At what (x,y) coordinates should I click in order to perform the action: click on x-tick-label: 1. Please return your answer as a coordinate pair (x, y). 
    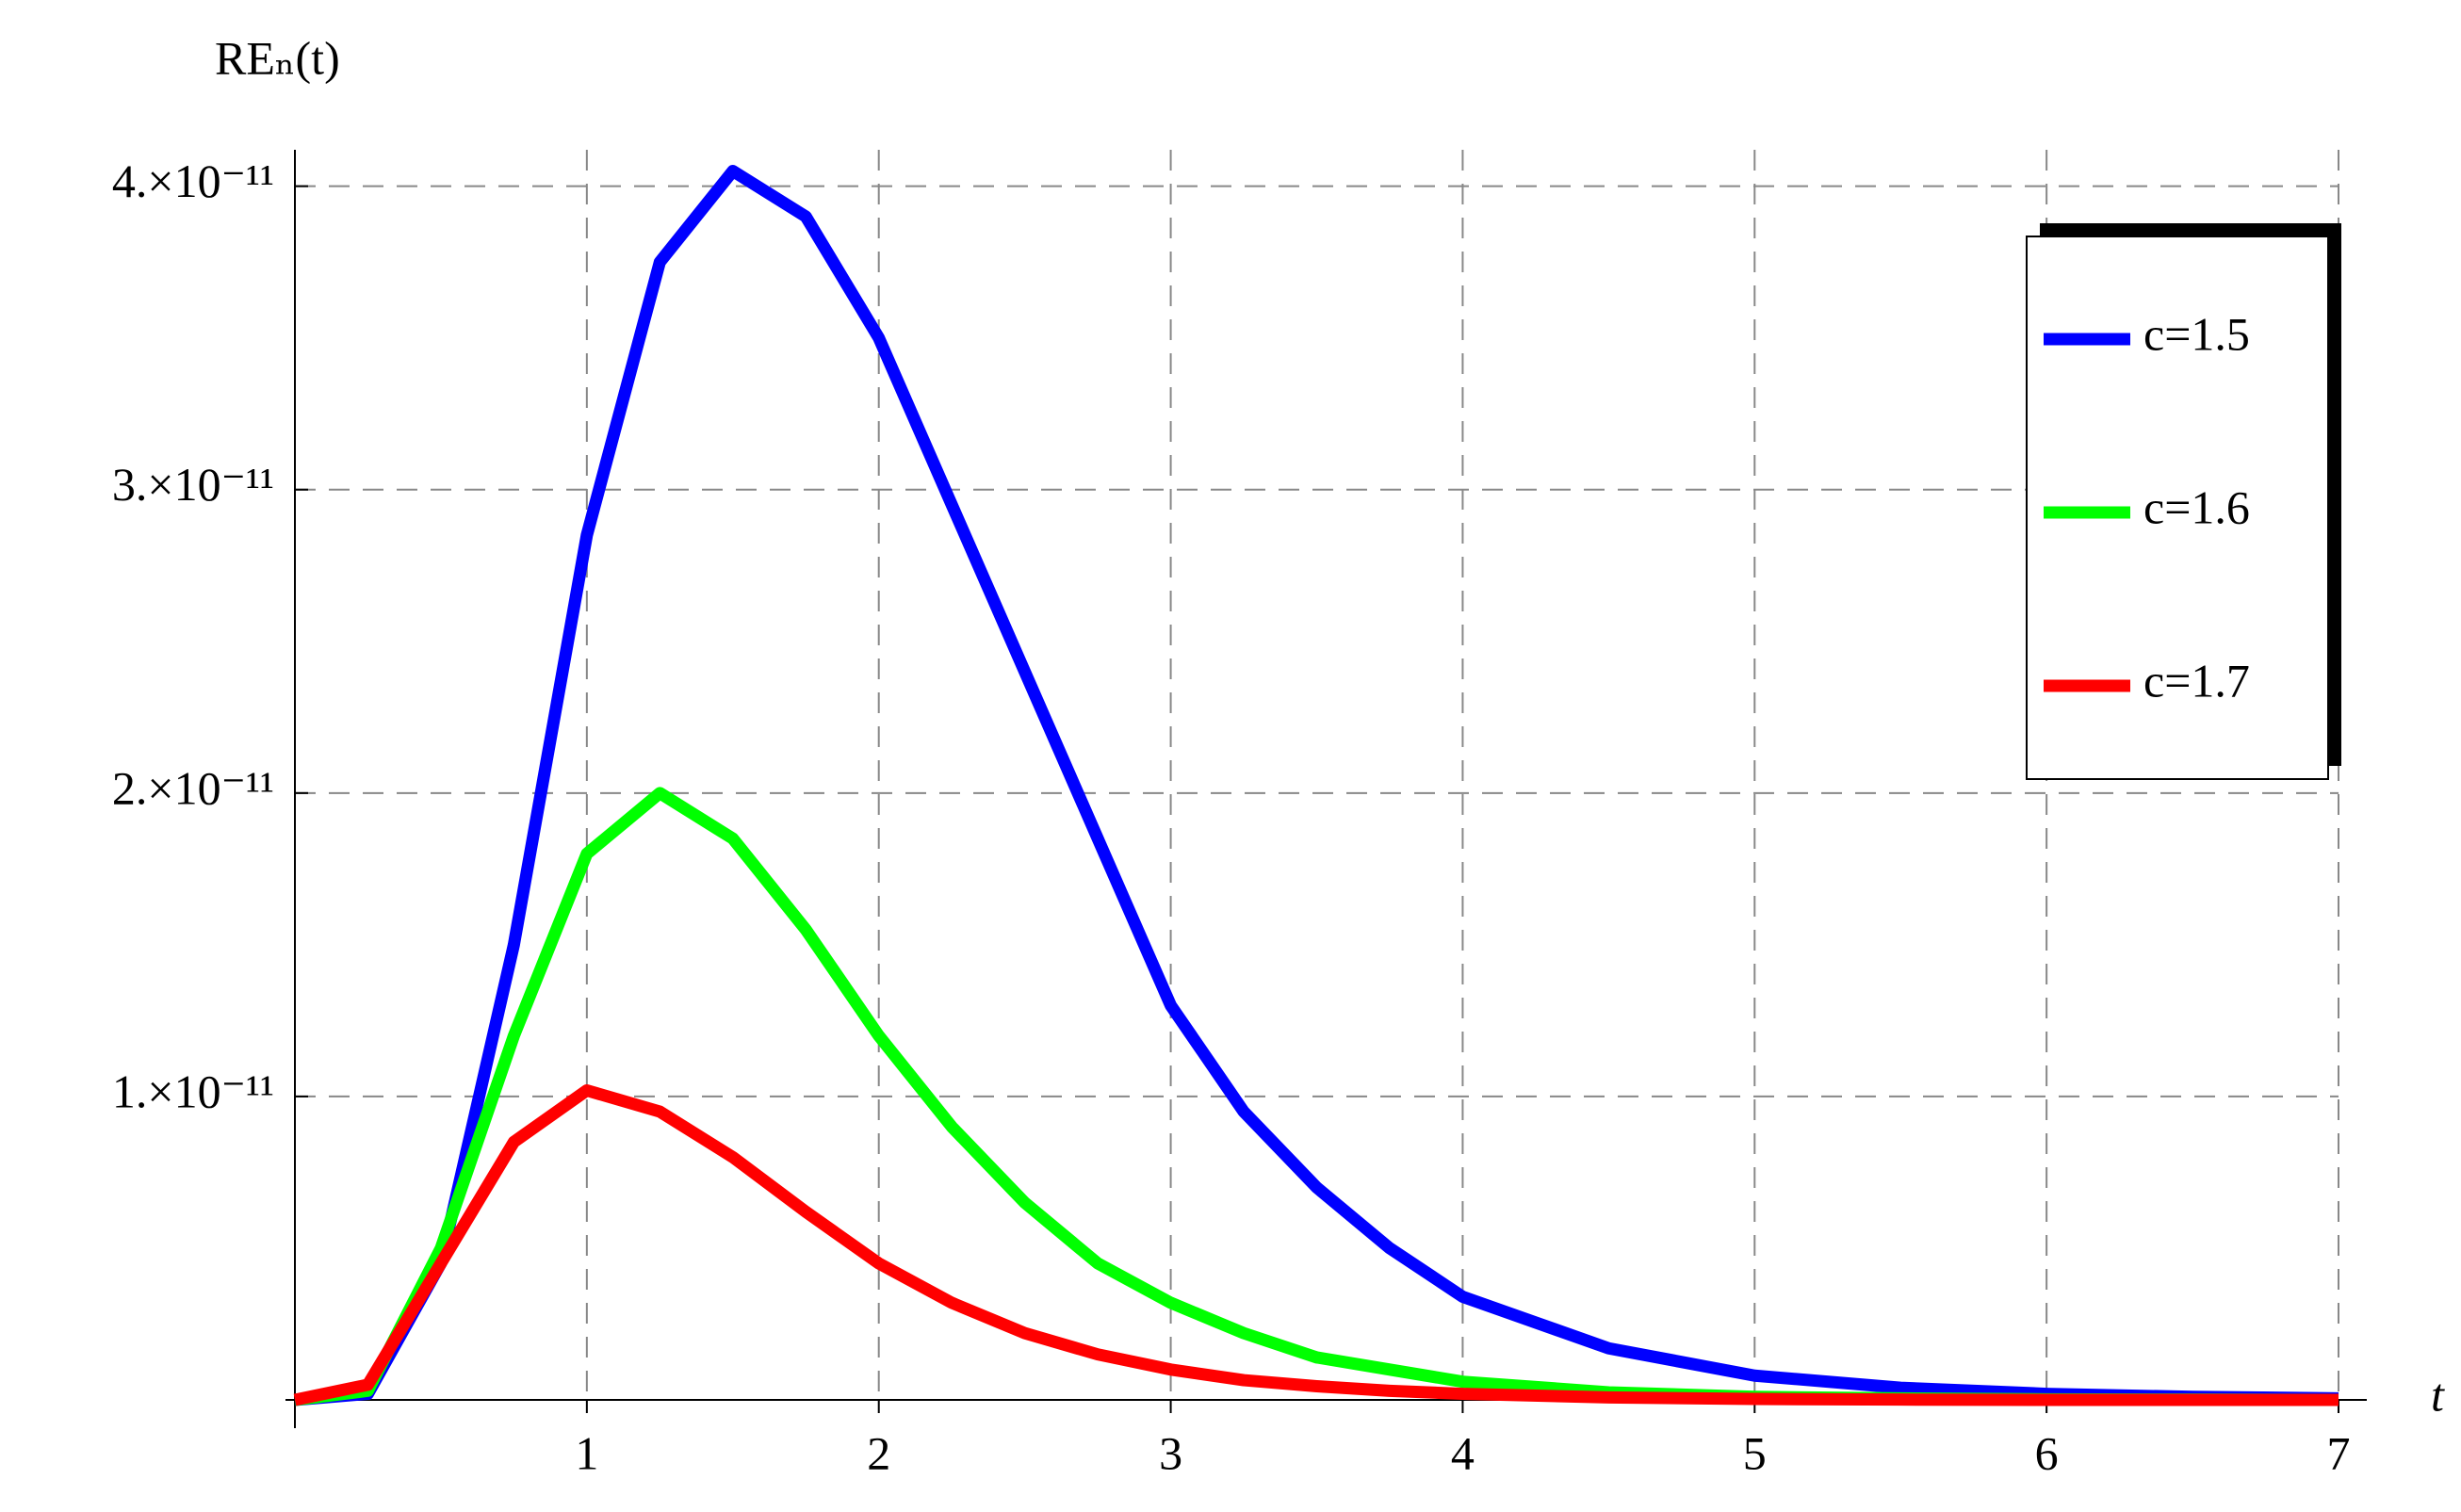
    Looking at the image, I should click on (586, 1452).